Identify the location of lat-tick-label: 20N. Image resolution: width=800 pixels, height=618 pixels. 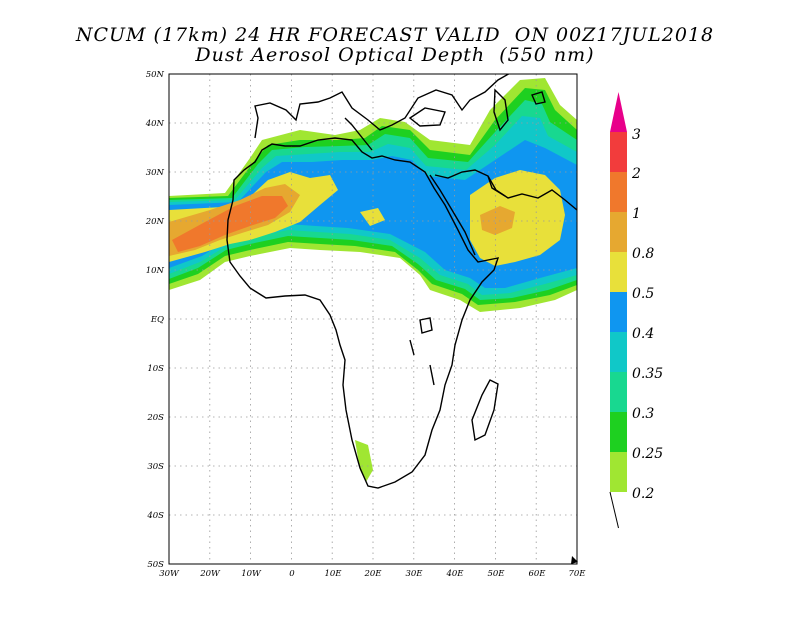
(155, 222).